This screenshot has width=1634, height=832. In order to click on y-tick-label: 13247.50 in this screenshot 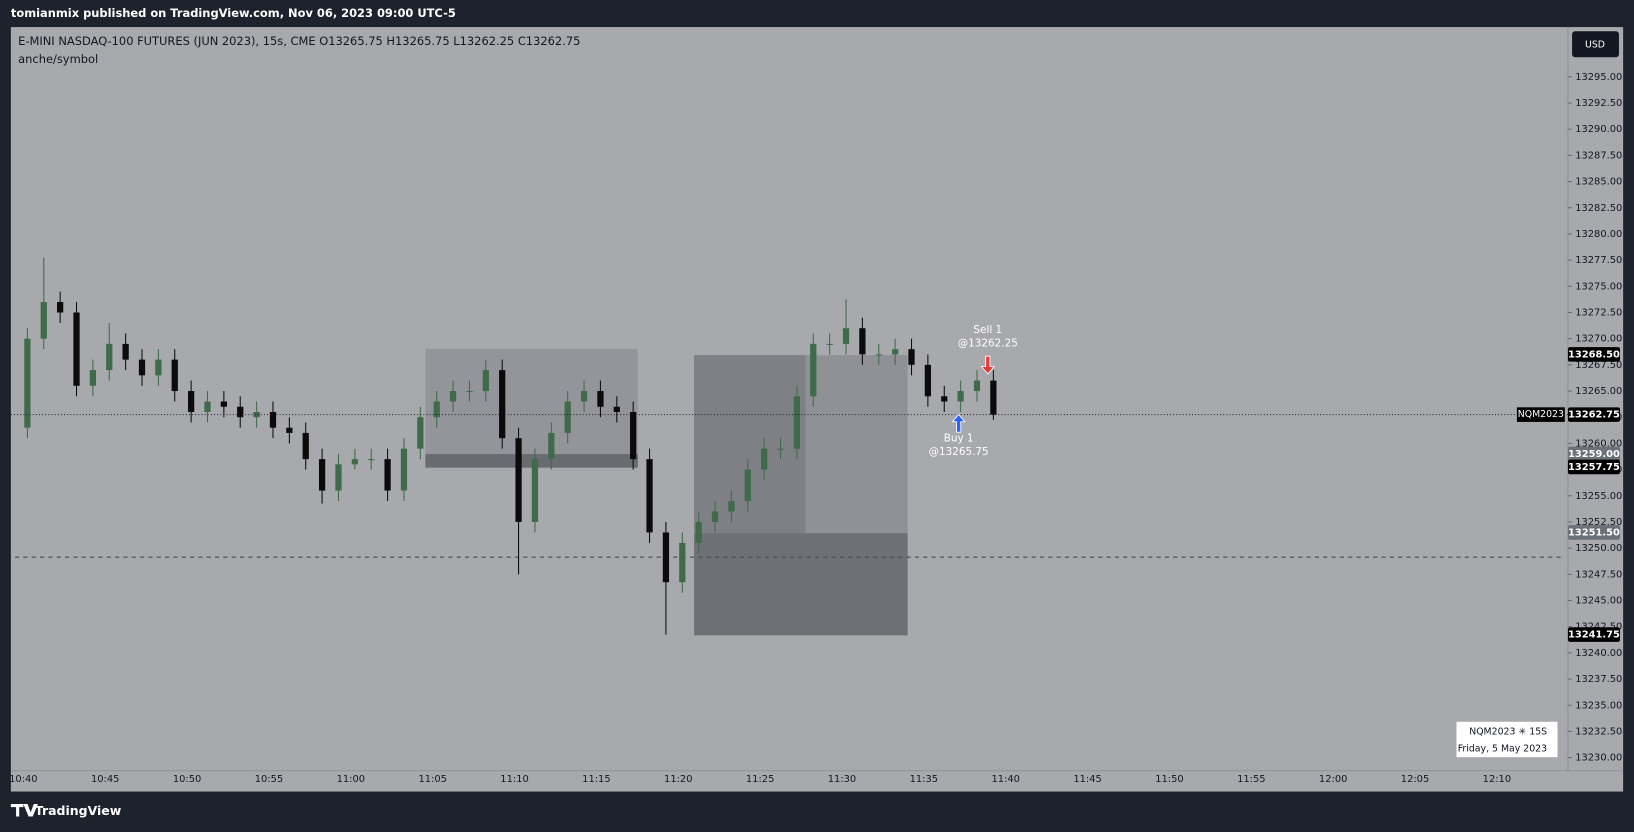, I will do `click(1598, 574)`.